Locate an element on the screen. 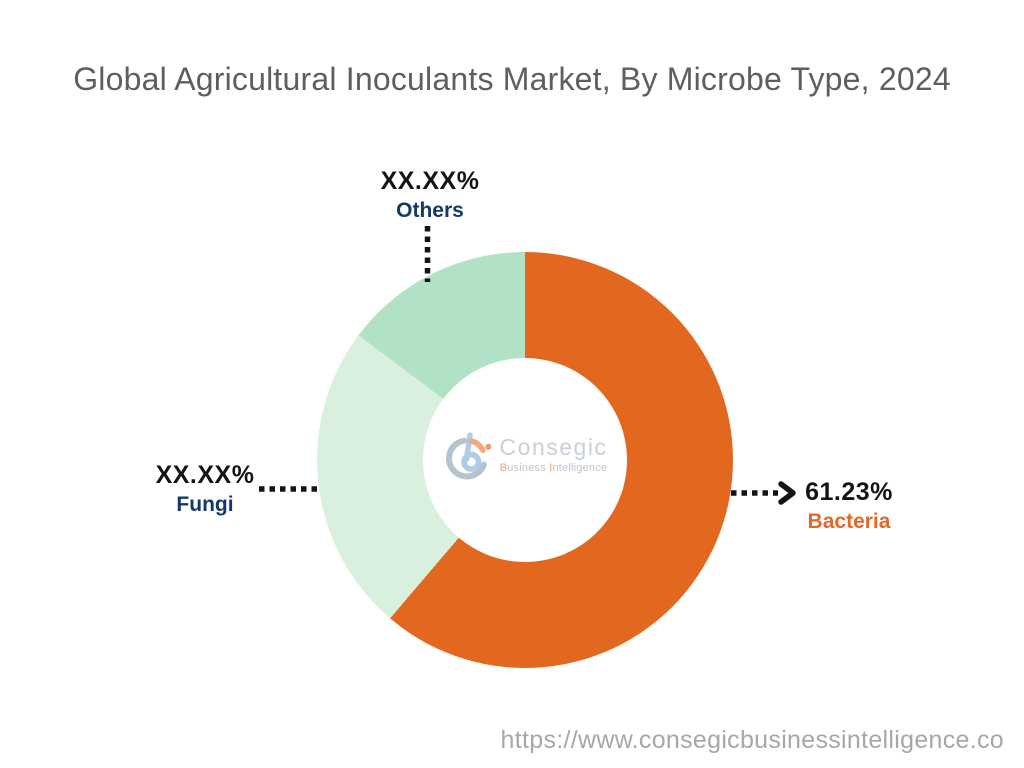 Image resolution: width=1024 pixels, height=768 pixels. fungi-value: XX.XX% is located at coordinates (205, 475).